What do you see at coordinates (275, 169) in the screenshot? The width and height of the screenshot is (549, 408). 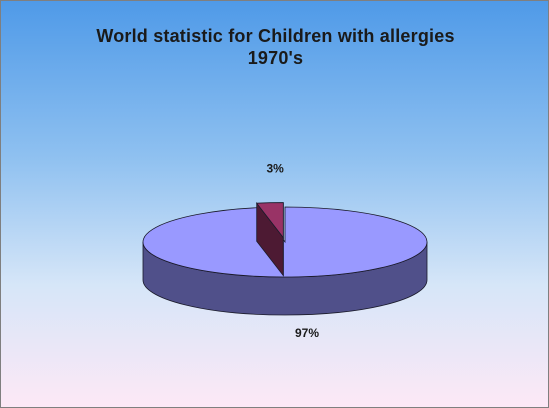 I see `data-label-1: 3%` at bounding box center [275, 169].